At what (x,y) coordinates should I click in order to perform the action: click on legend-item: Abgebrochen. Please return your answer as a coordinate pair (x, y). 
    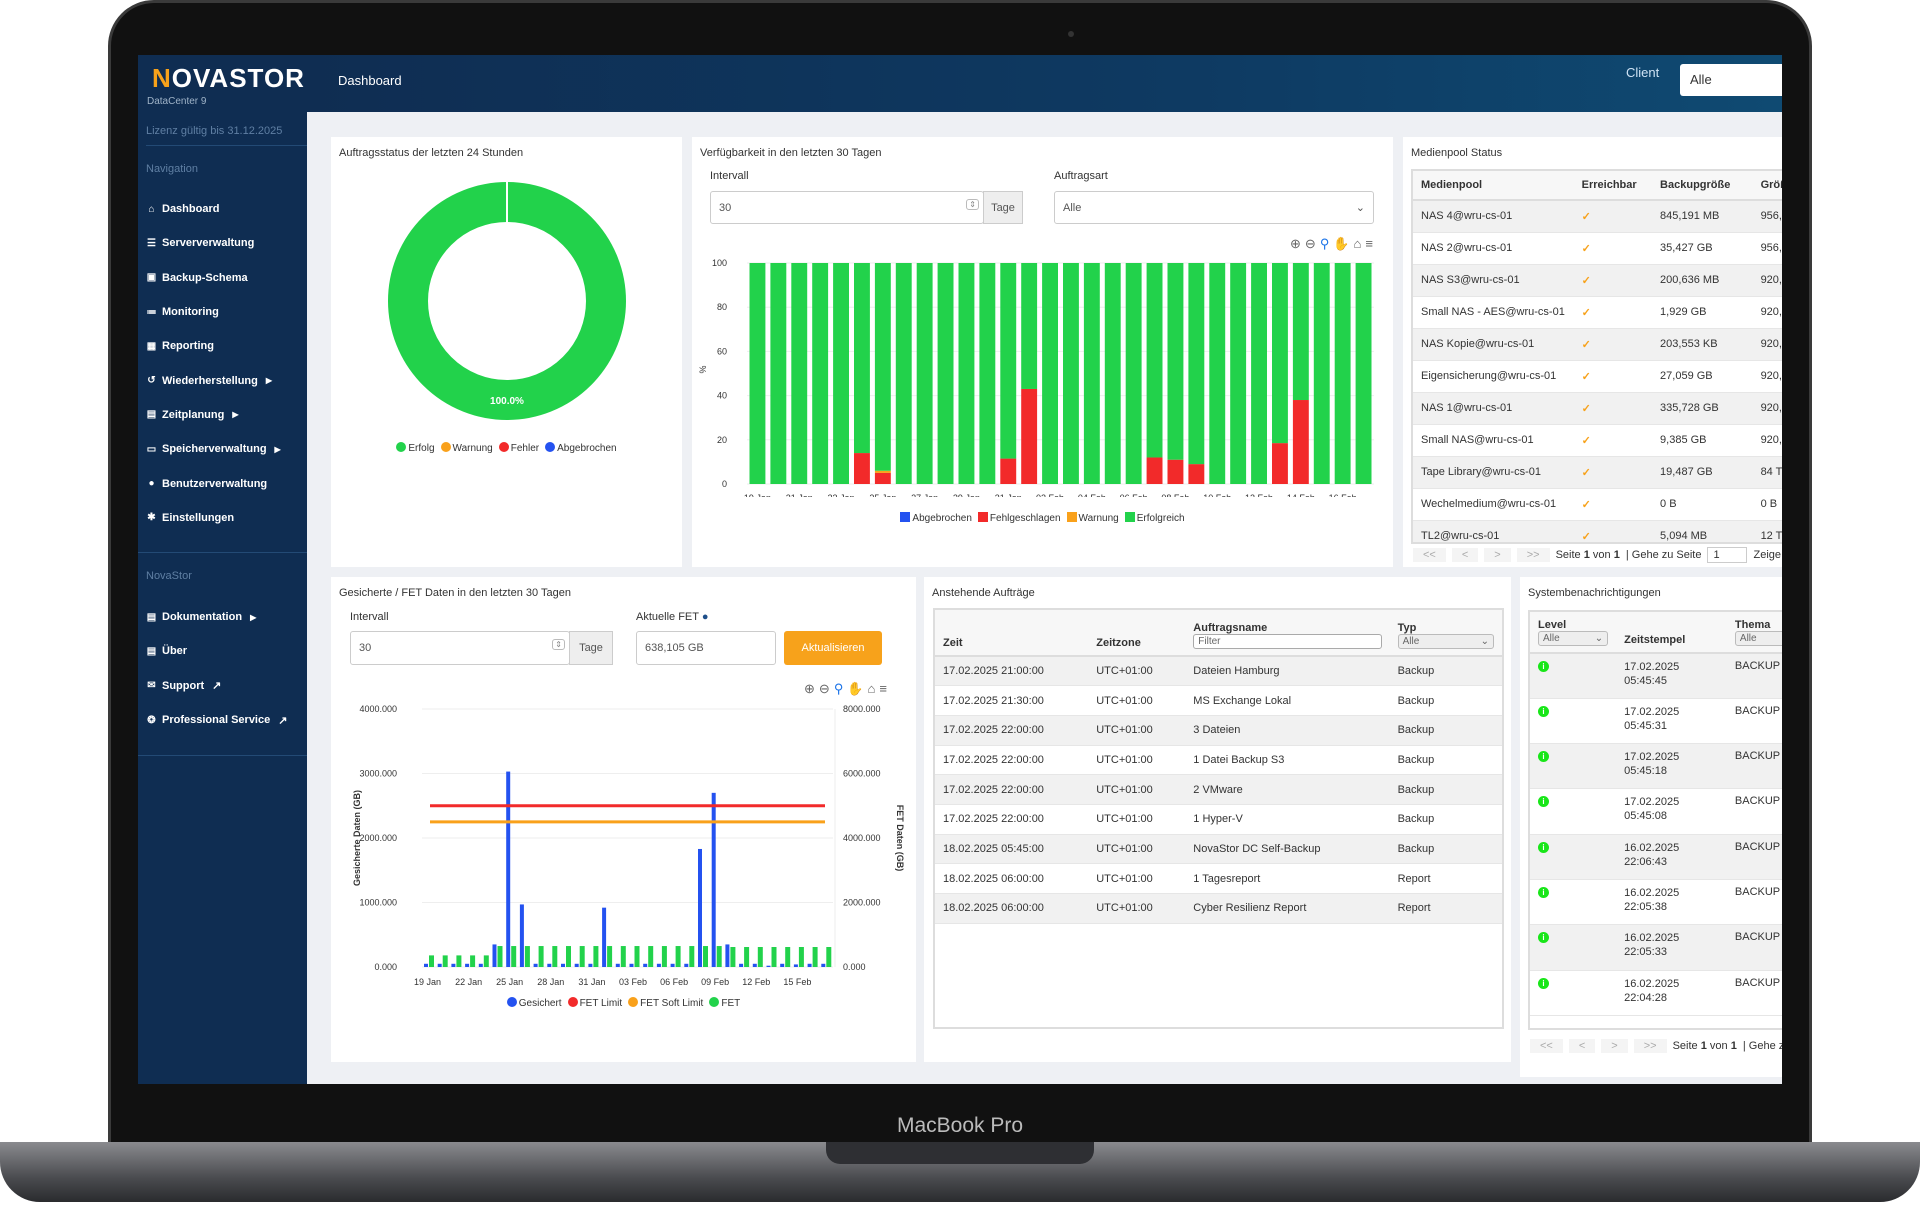
    Looking at the image, I should click on (936, 518).